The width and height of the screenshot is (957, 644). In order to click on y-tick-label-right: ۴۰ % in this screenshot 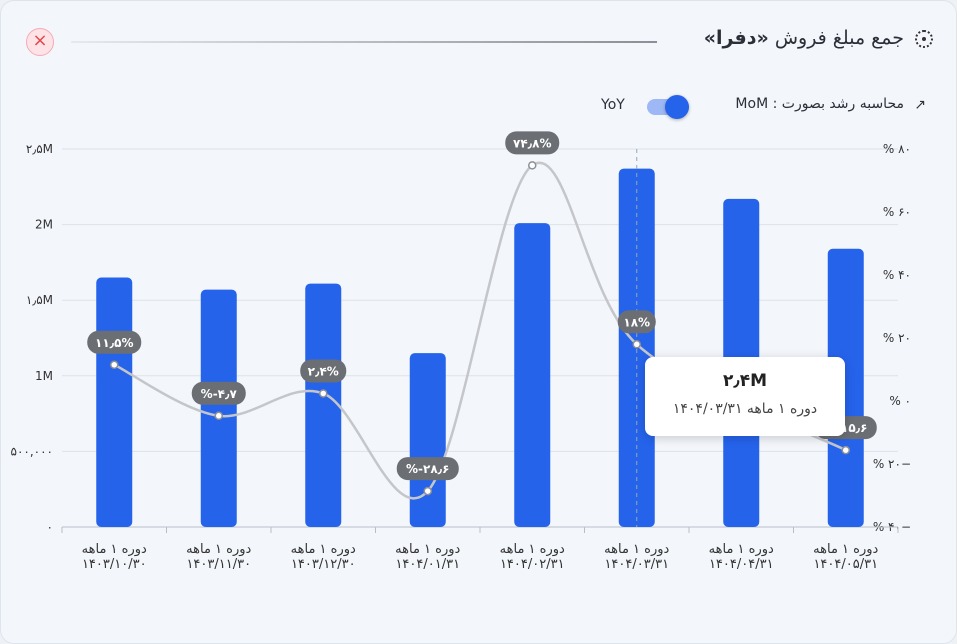, I will do `click(897, 275)`.